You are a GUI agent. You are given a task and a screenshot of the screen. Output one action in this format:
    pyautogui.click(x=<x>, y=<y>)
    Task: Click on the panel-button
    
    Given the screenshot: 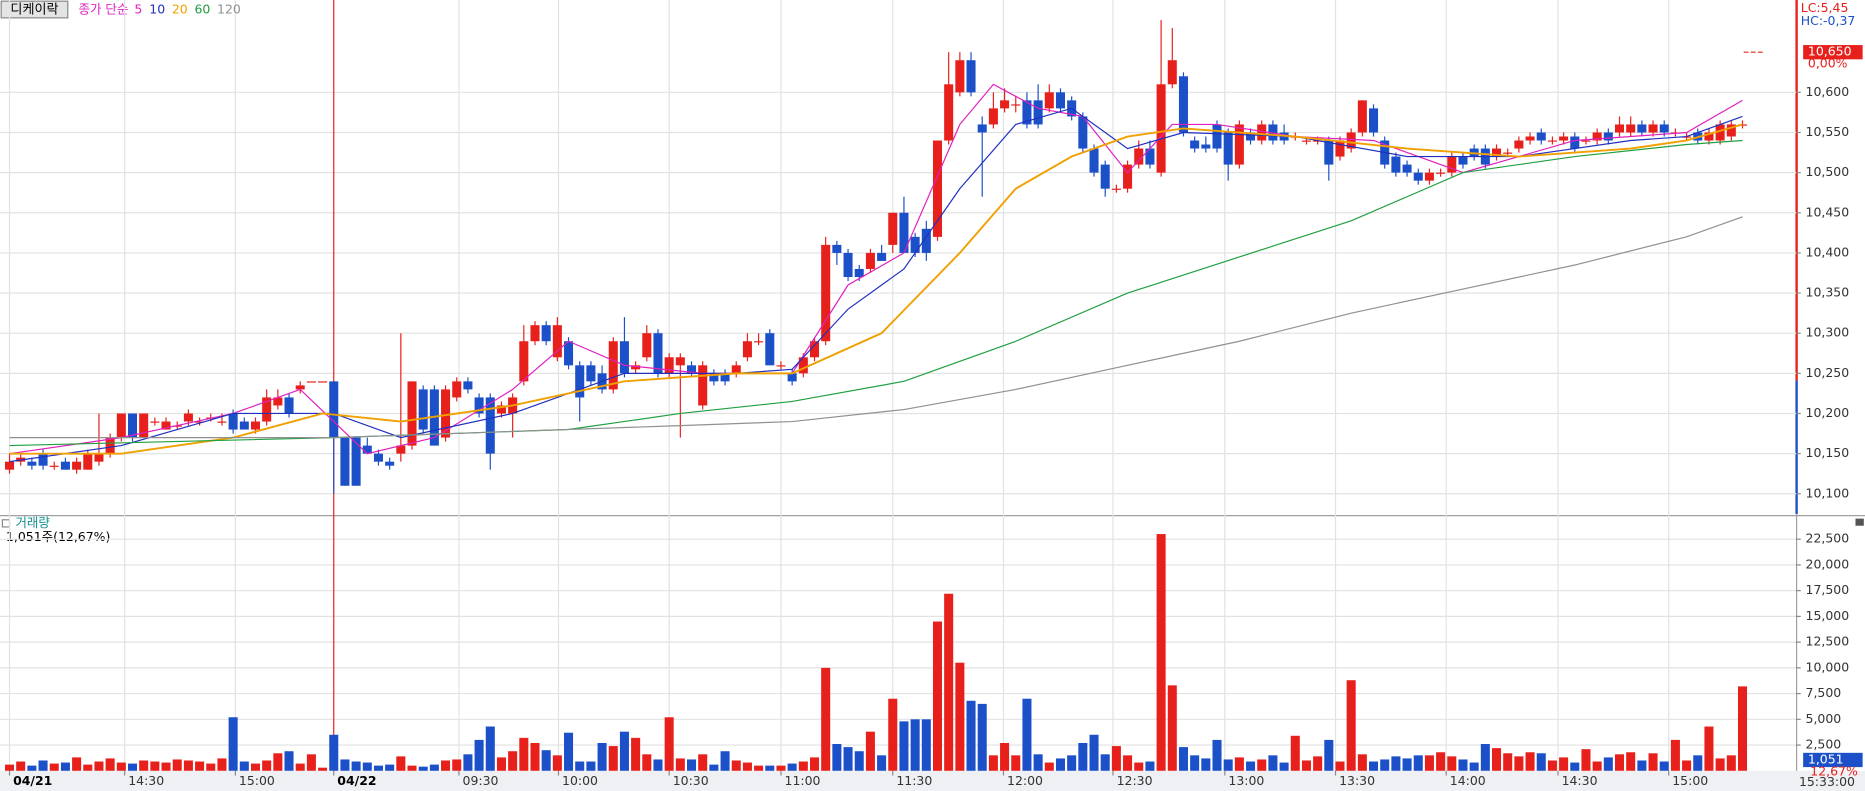 What is the action you would take?
    pyautogui.click(x=1859, y=522)
    